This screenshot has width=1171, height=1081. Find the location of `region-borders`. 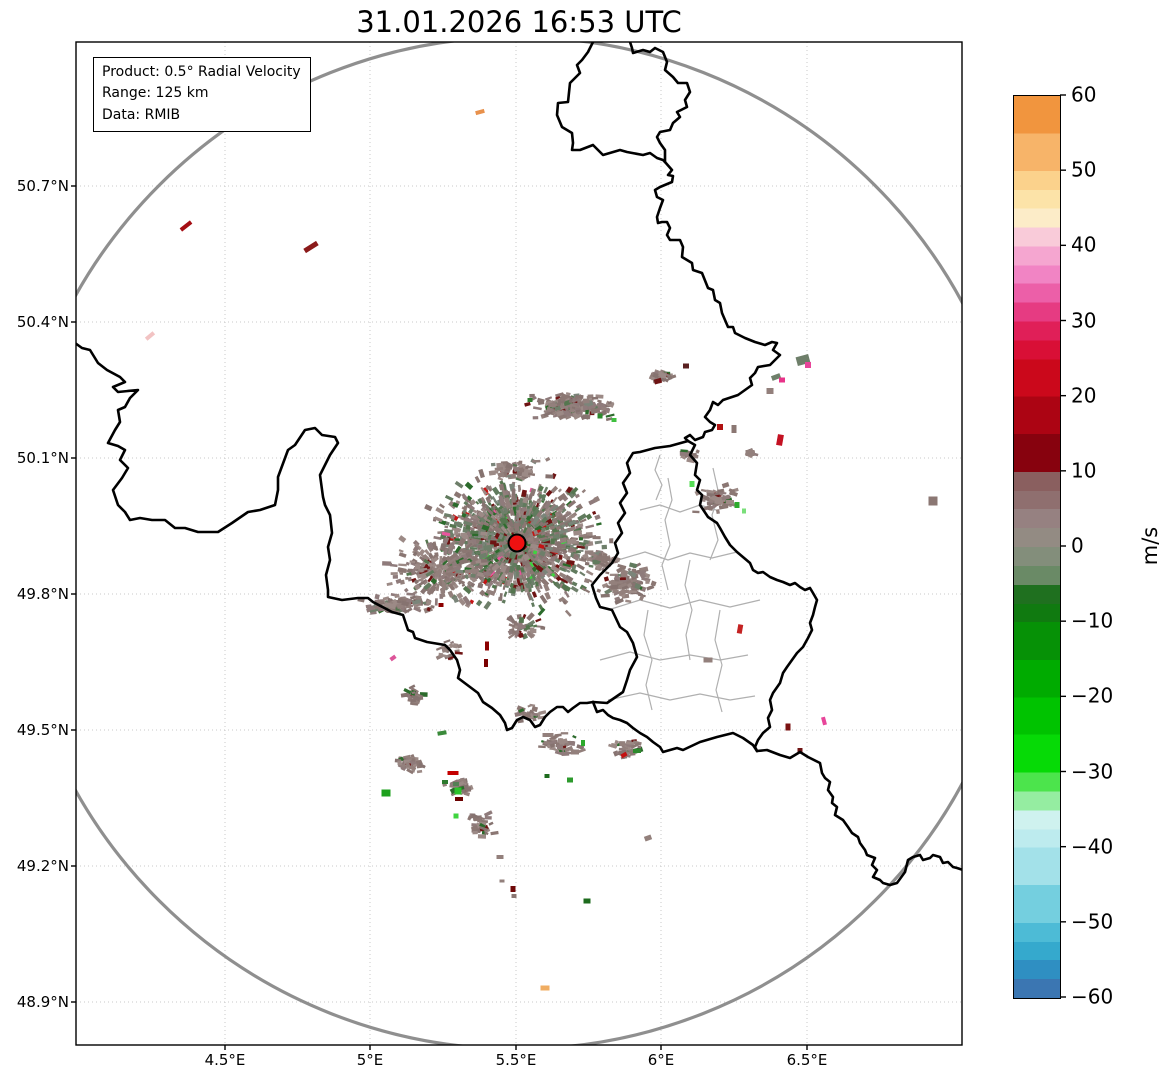

region-borders is located at coordinates (680, 583).